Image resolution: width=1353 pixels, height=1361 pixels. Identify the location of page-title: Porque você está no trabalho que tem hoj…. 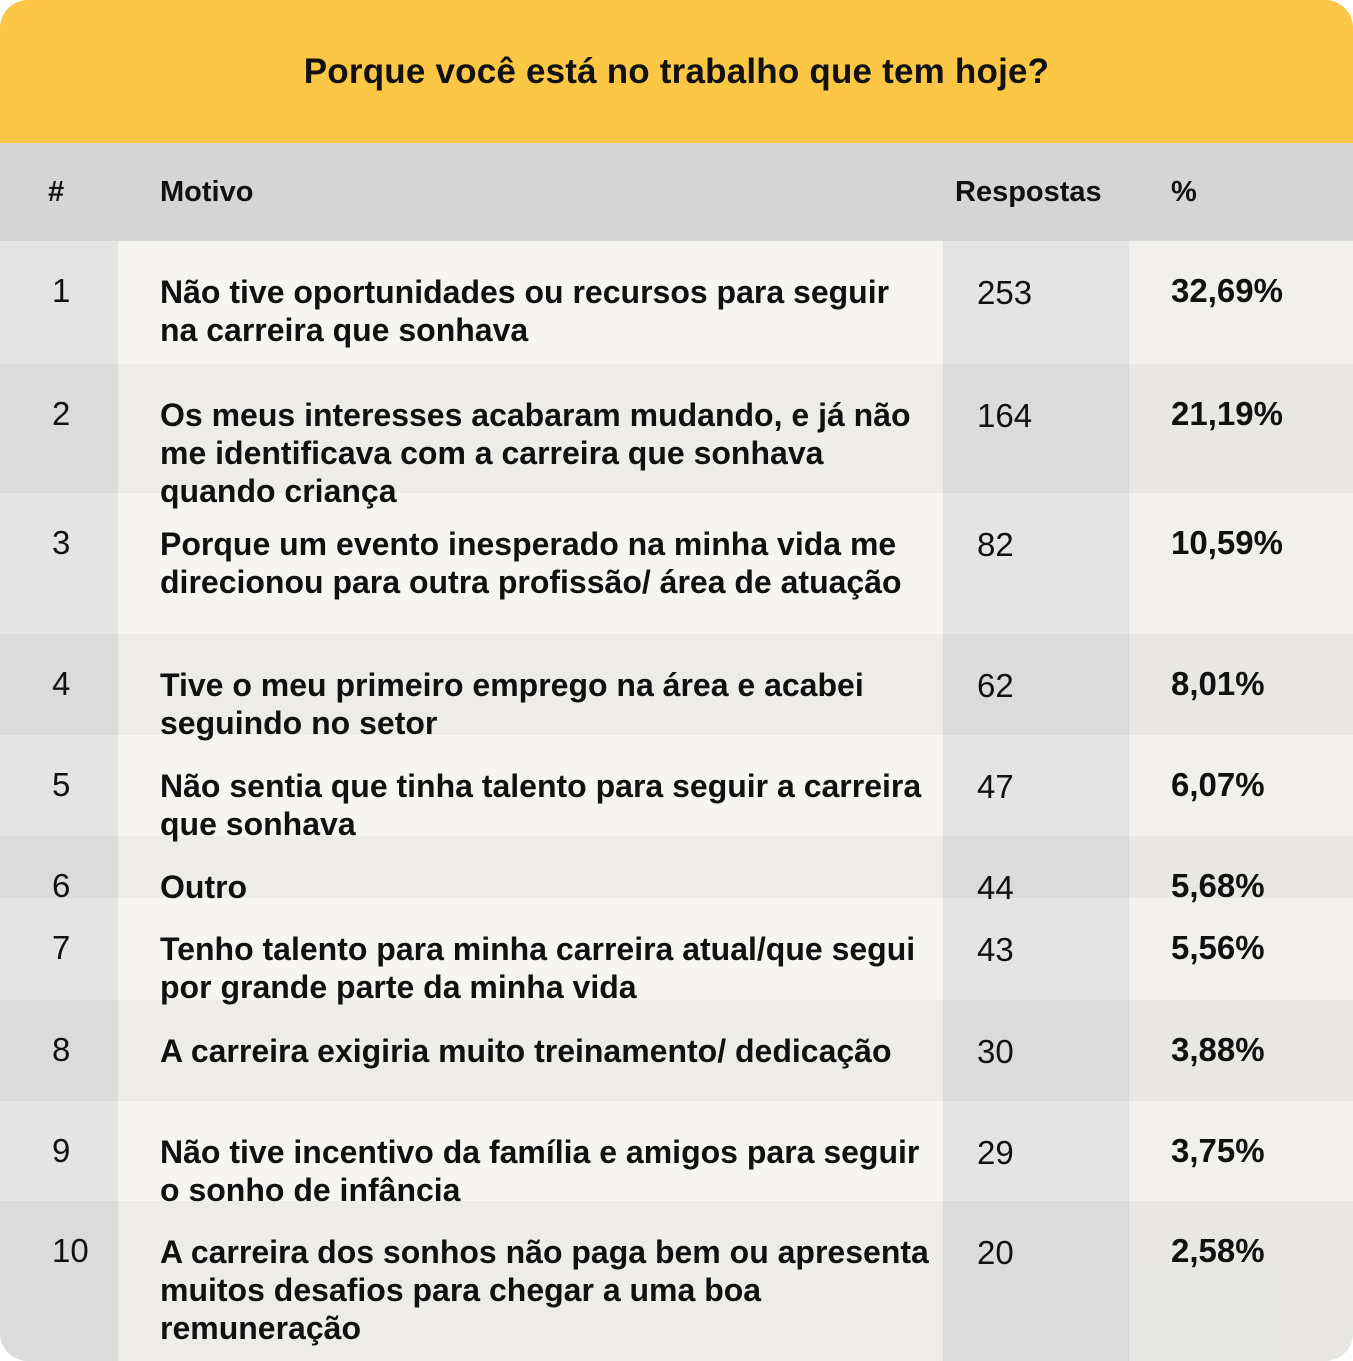
(676, 71).